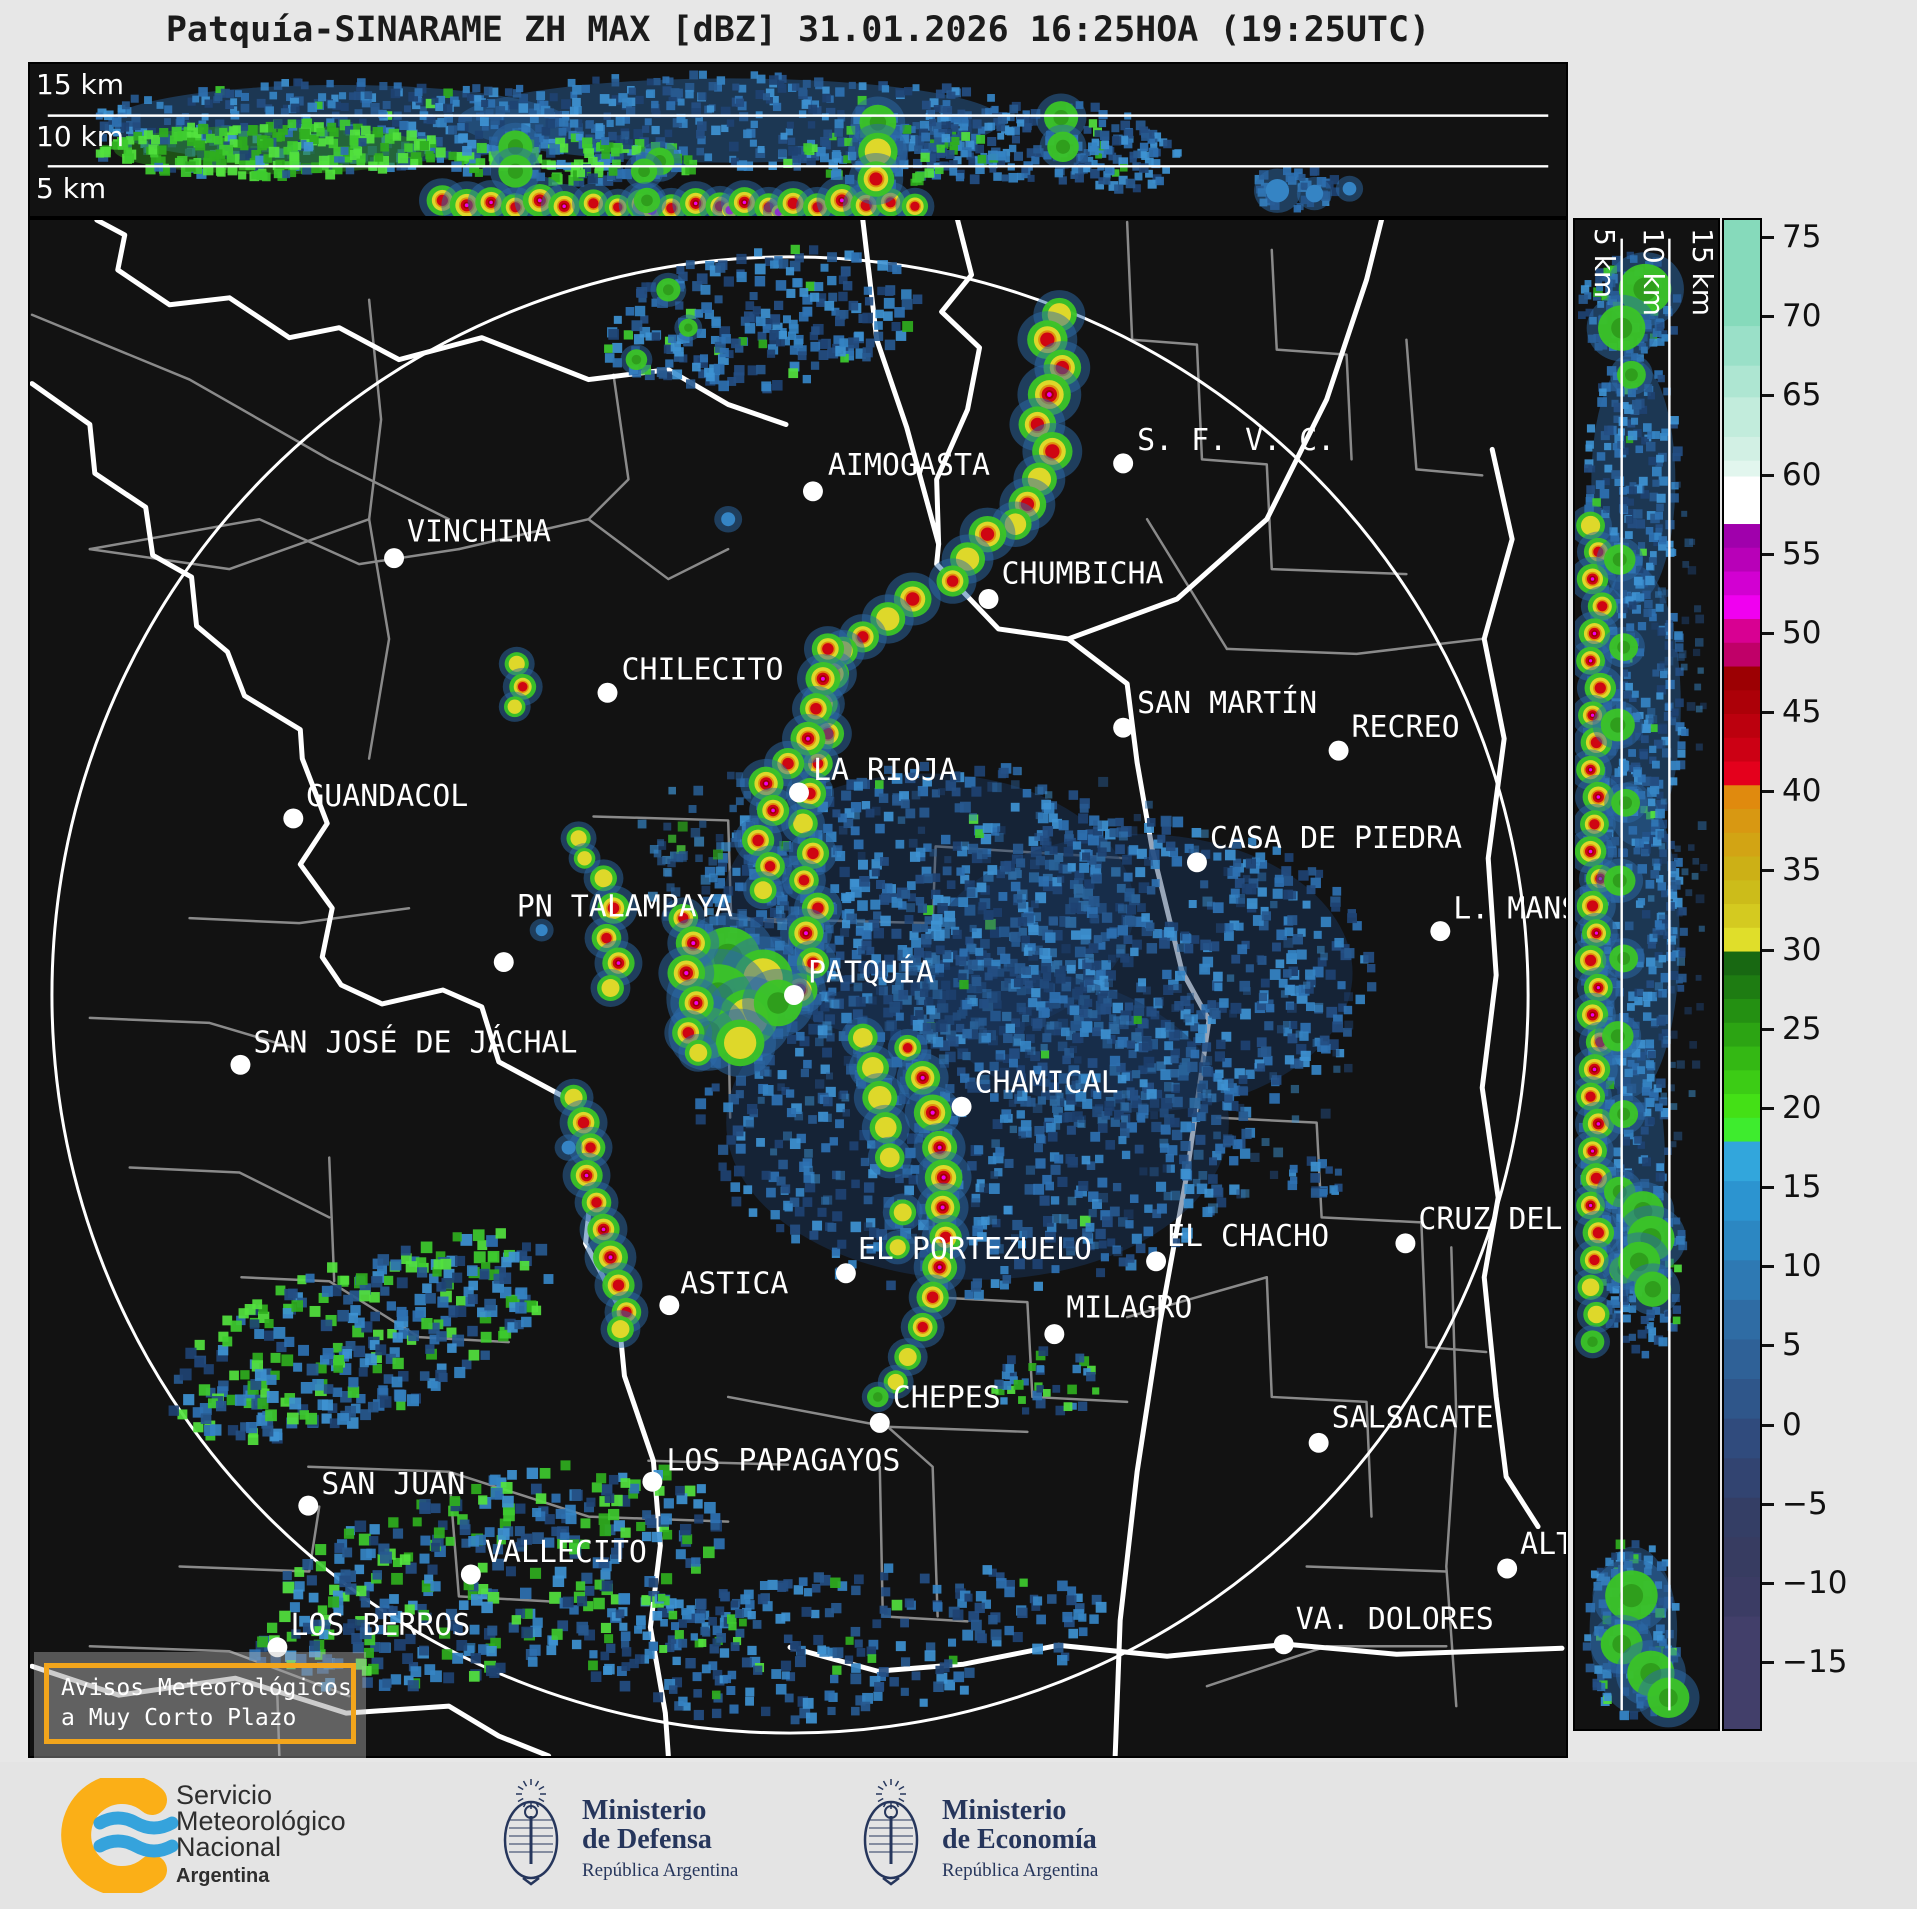 Image resolution: width=1917 pixels, height=1909 pixels. Describe the element at coordinates (1802, 712) in the screenshot. I see `colorbar-tick-label: 45` at that location.